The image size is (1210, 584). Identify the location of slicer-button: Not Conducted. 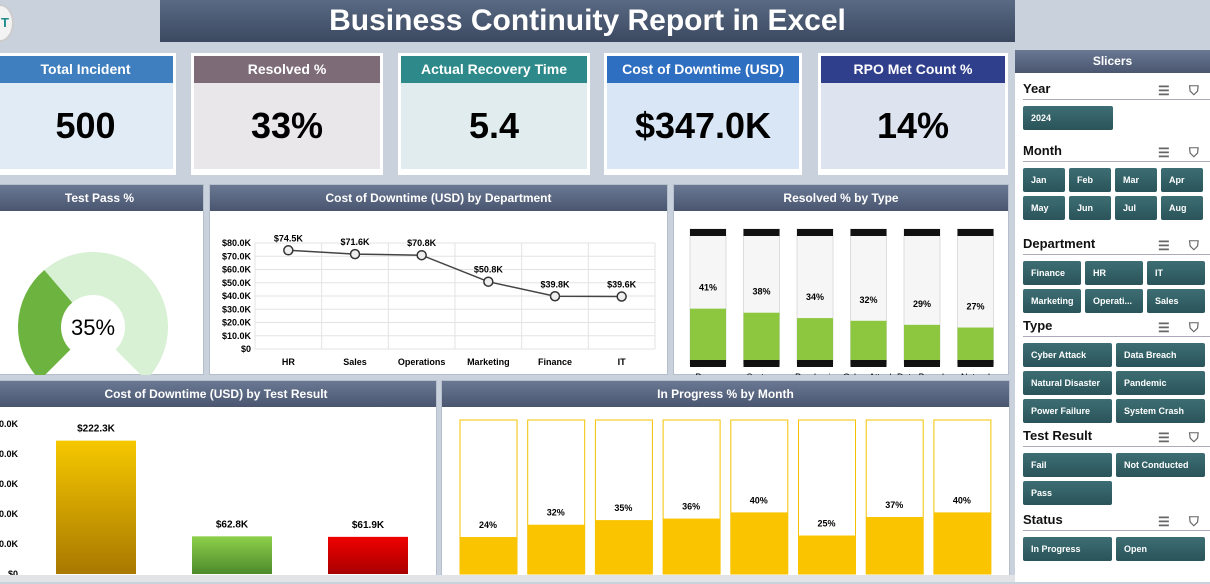
(1160, 465).